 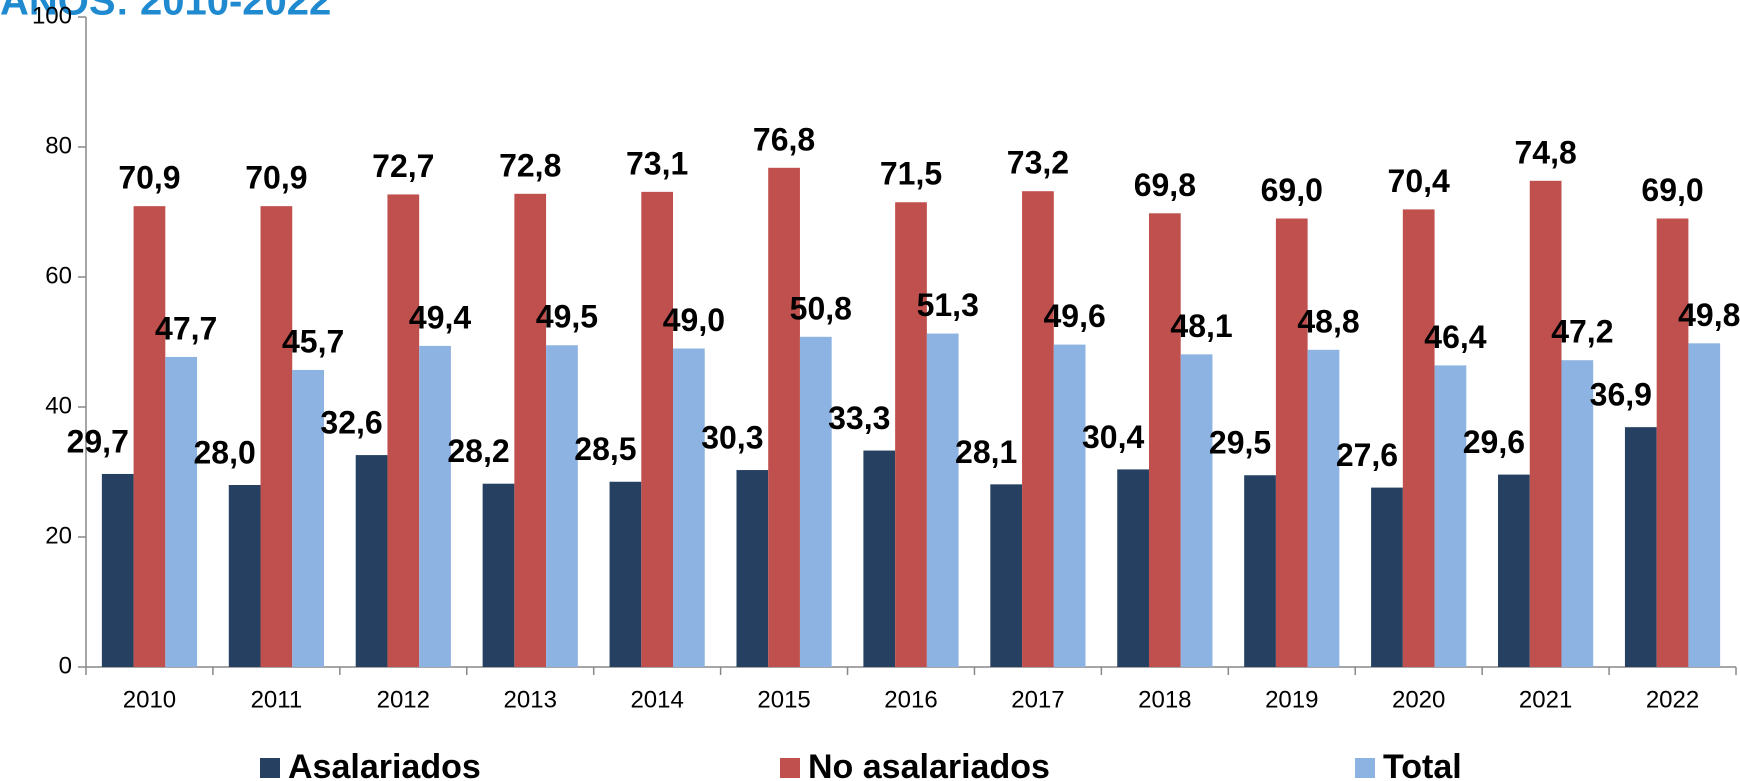 What do you see at coordinates (1709, 315) in the screenshot?
I see `value-label: 49,8` at bounding box center [1709, 315].